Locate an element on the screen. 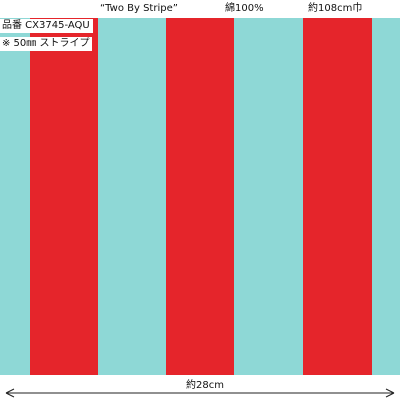  arrow-head-right is located at coordinates (390, 393).